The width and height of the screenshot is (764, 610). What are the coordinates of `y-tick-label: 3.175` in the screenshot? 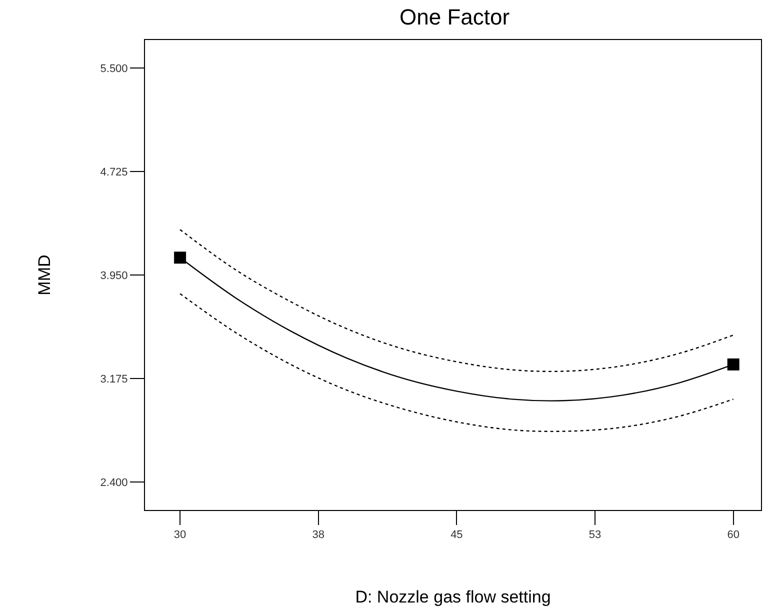 It's located at (114, 379).